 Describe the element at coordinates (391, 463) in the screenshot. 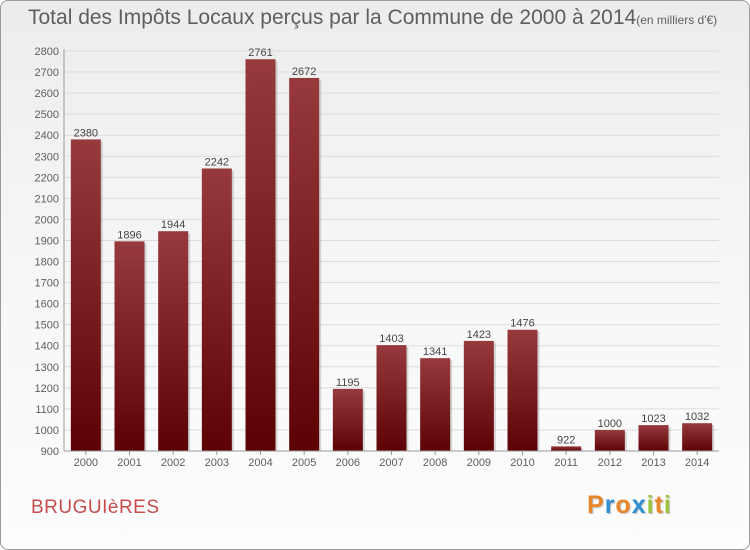

I see `x-tick-label: 2007` at that location.